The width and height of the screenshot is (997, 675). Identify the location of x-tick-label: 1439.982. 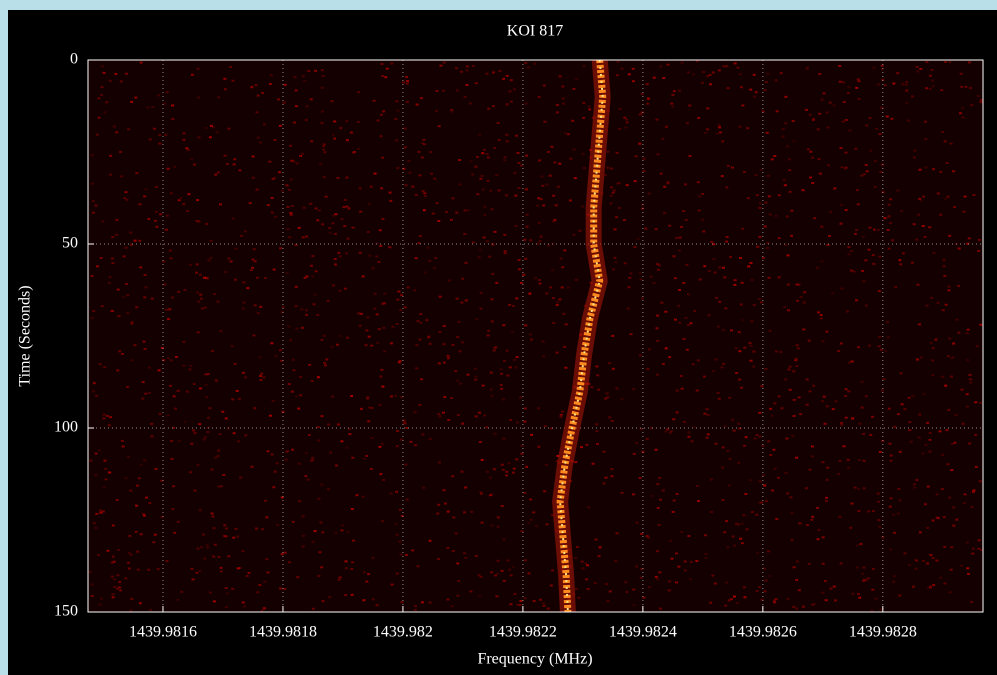
(403, 632).